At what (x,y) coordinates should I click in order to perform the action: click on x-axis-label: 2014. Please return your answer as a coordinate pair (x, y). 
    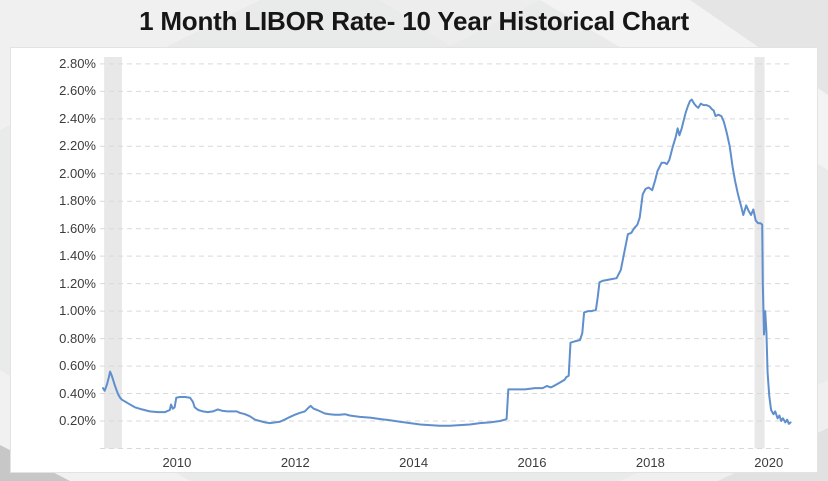
    Looking at the image, I should click on (414, 462).